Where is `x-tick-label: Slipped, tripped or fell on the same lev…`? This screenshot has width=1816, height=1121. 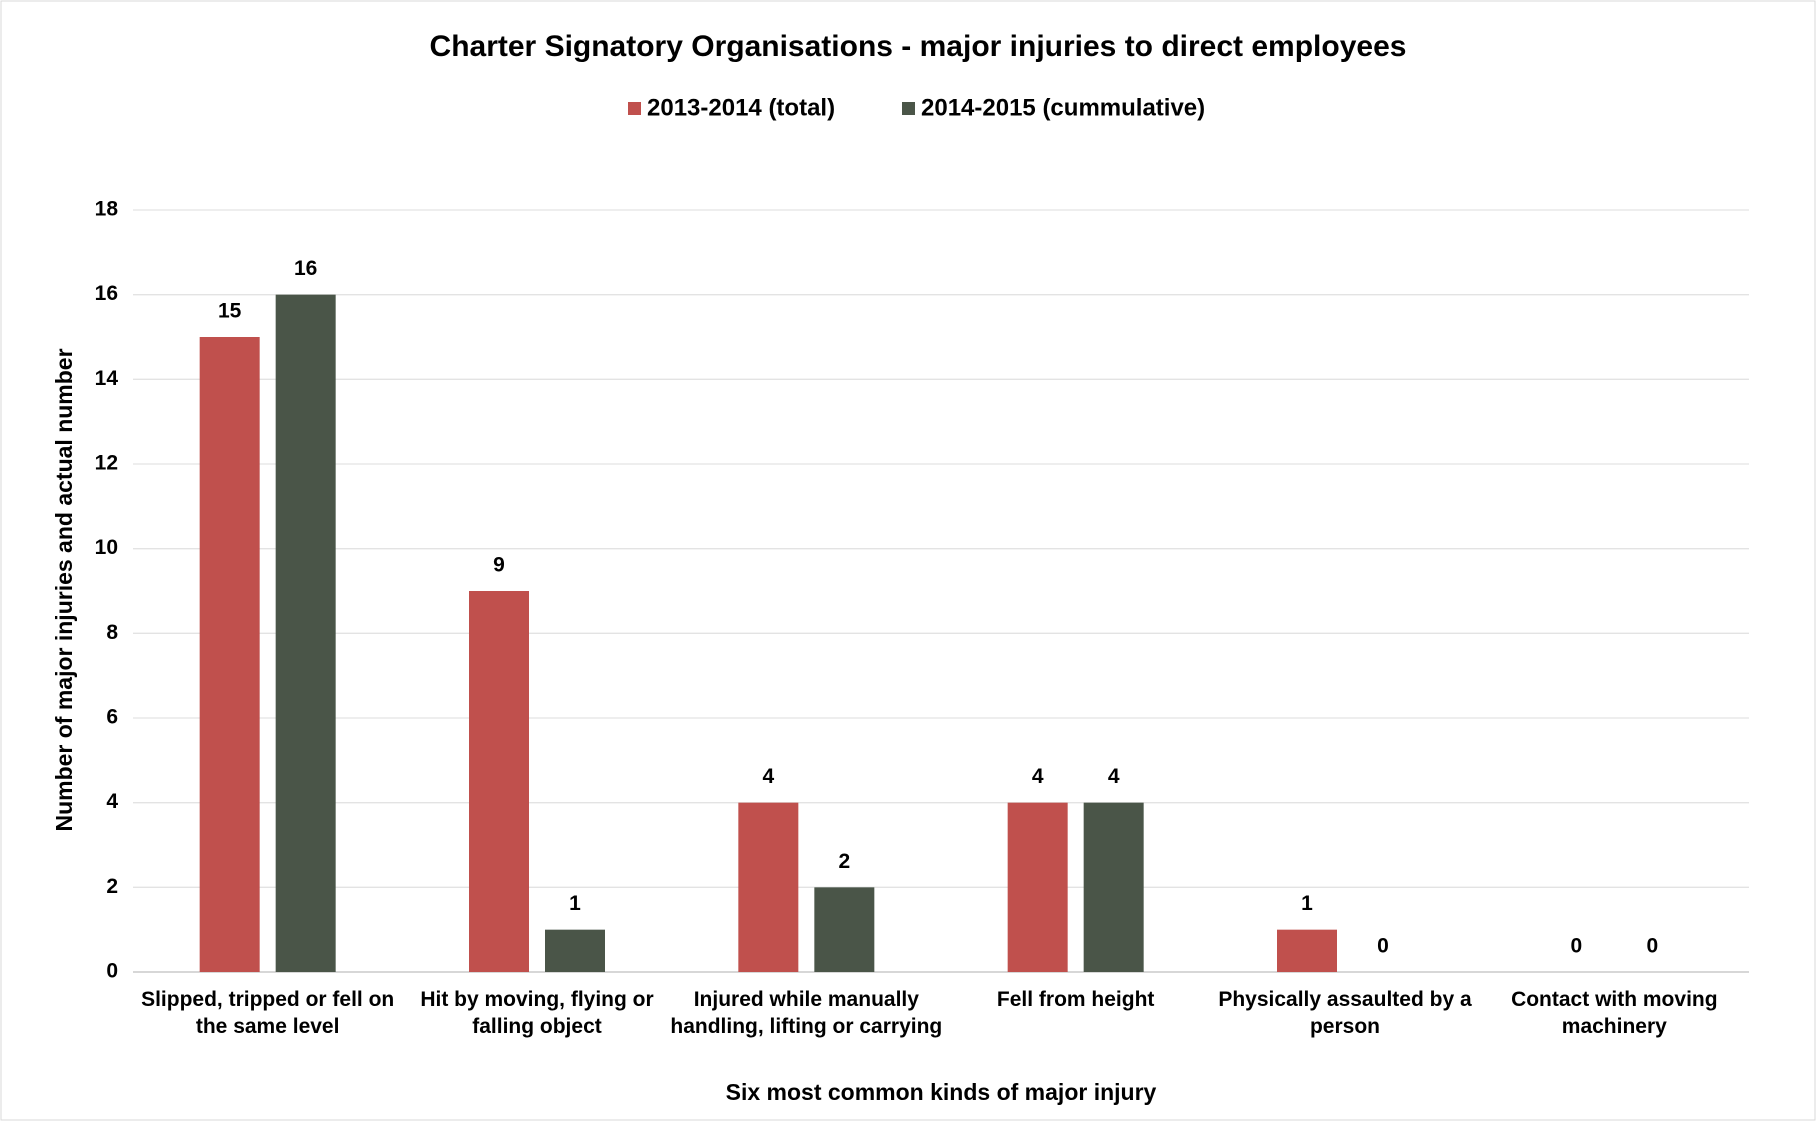
x-tick-label: Slipped, tripped or fell on the same lev… is located at coordinates (268, 1013).